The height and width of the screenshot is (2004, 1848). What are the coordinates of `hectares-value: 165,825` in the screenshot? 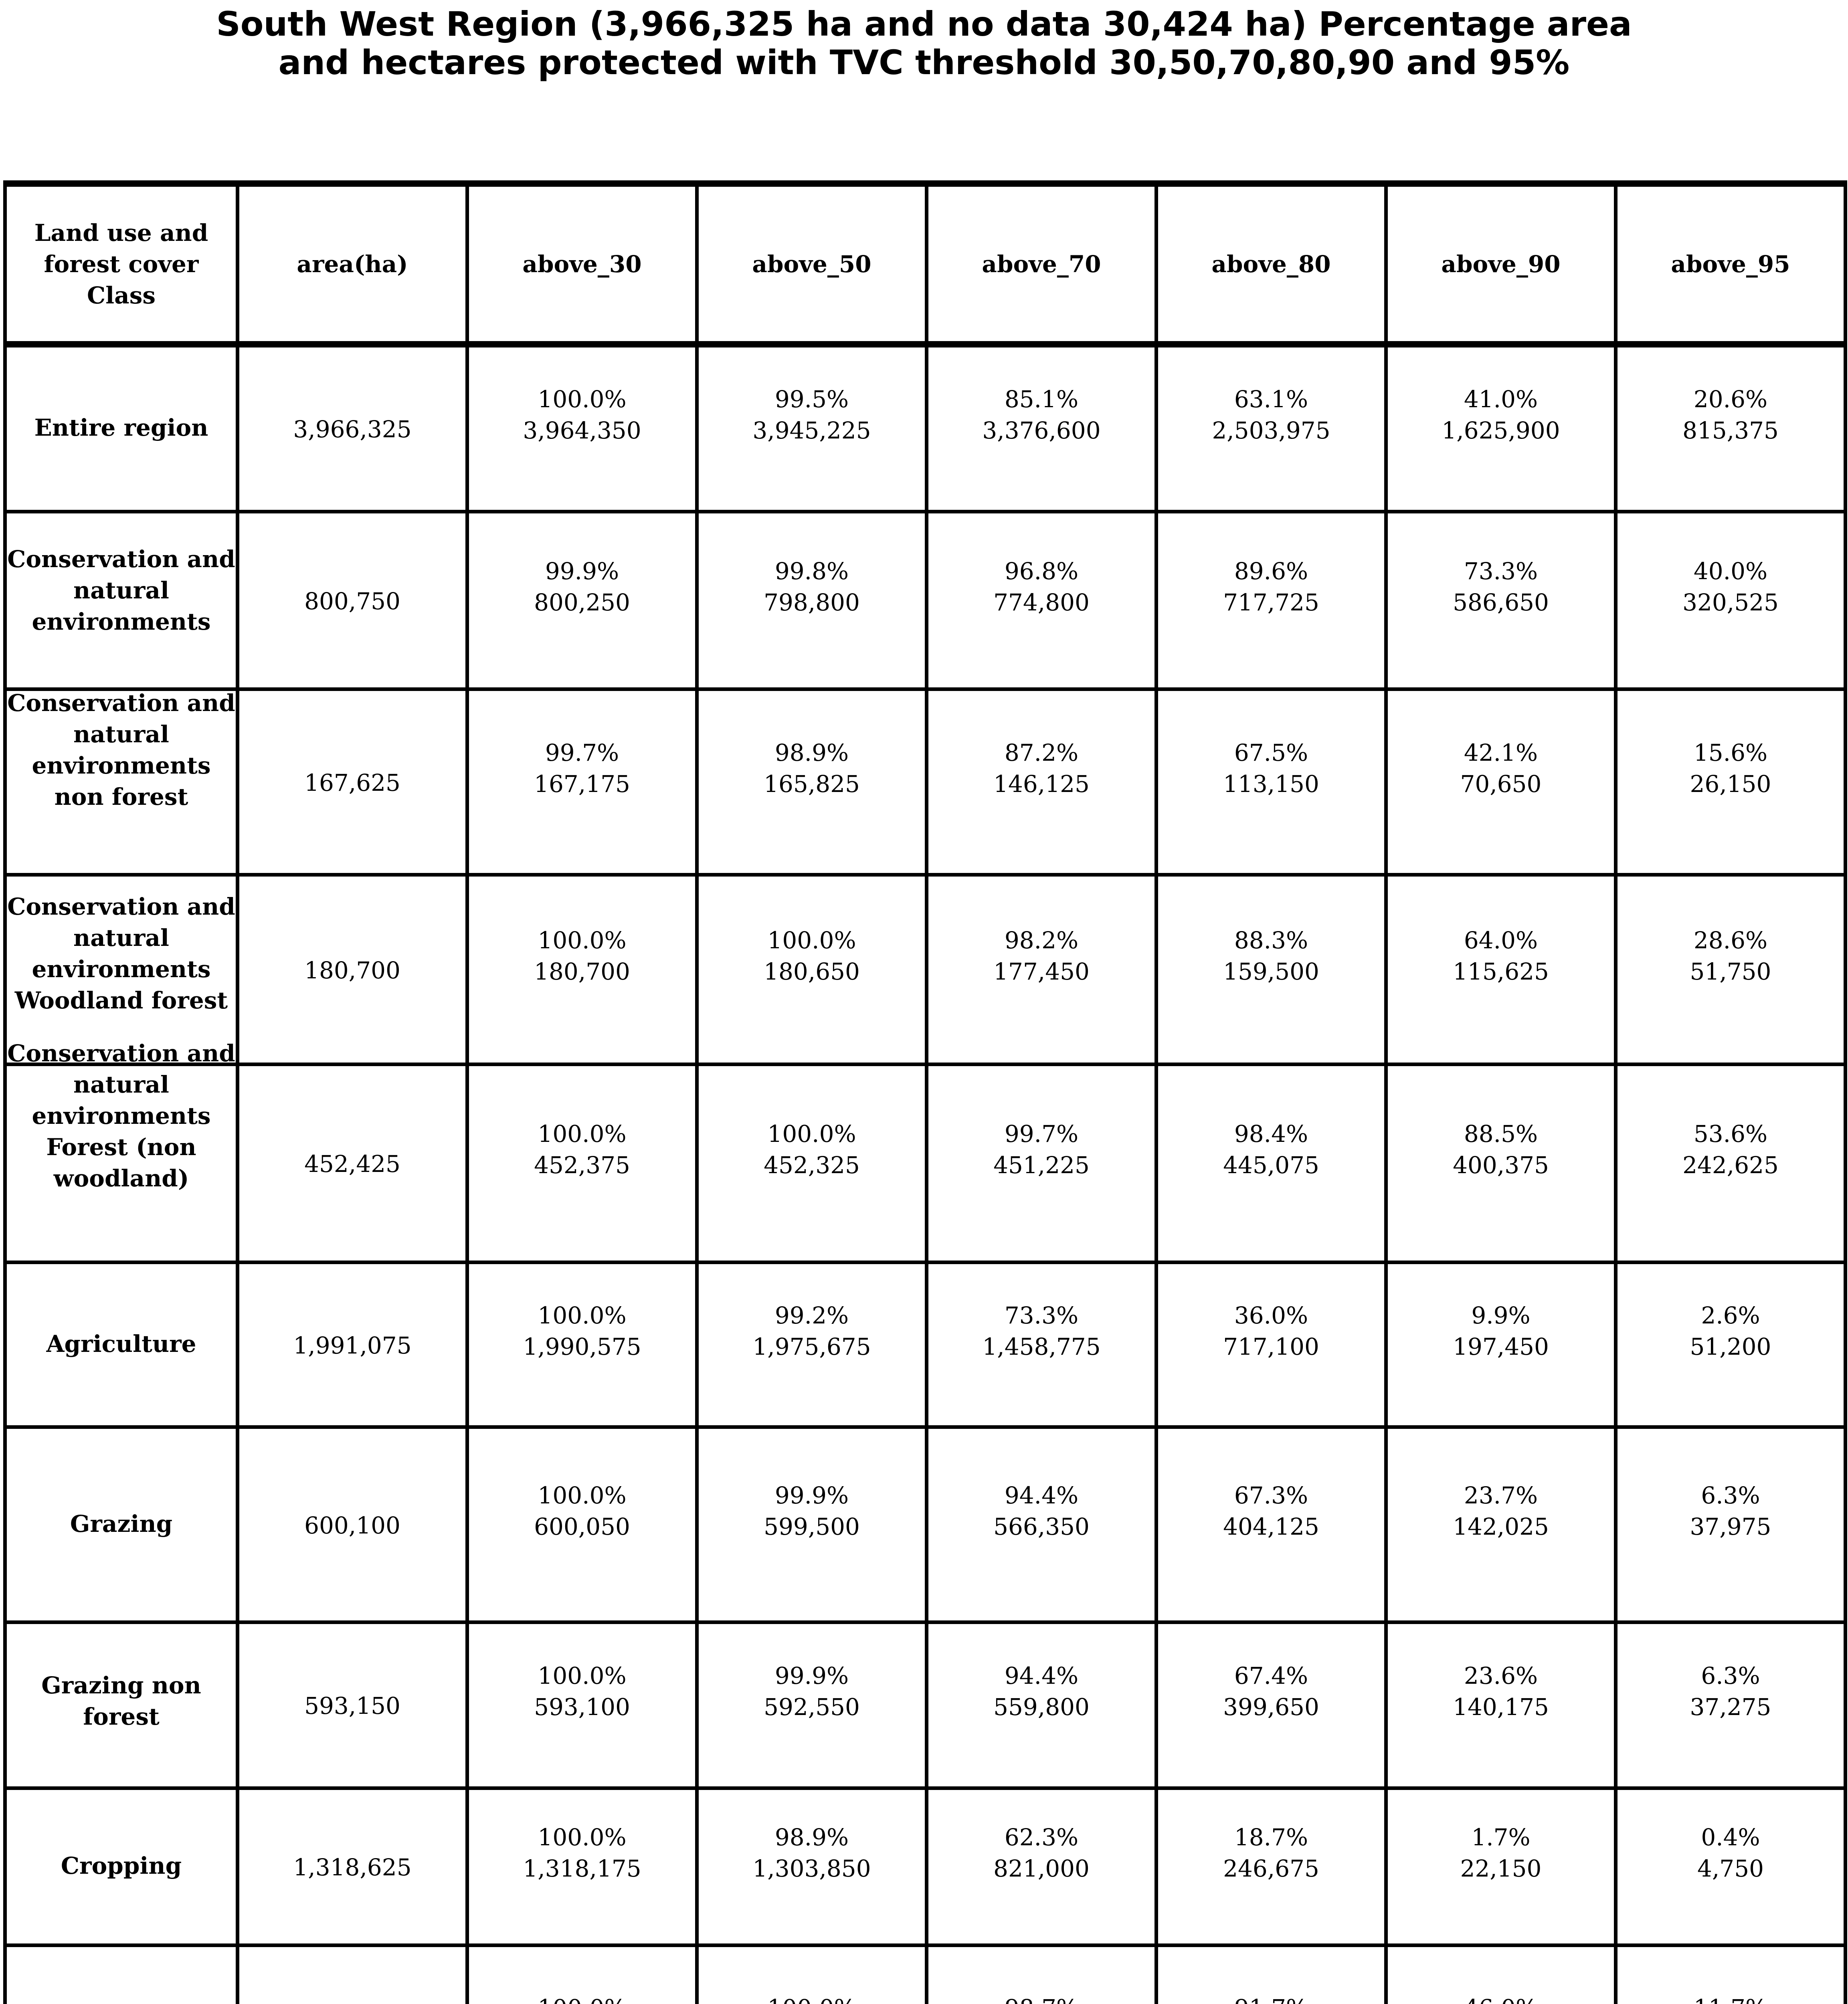 It's located at (812, 784).